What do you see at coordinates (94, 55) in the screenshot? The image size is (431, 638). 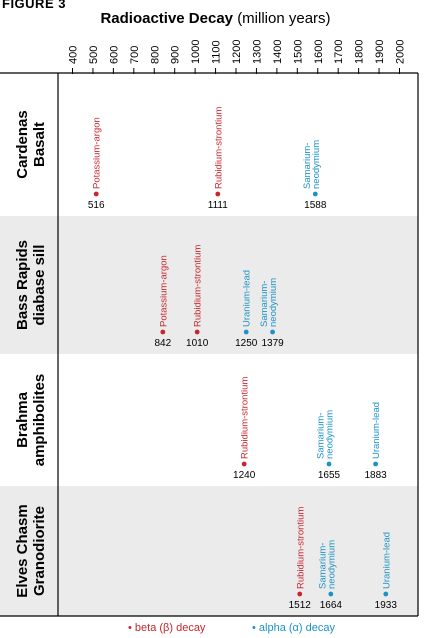 I see `tick-label-500: 500` at bounding box center [94, 55].